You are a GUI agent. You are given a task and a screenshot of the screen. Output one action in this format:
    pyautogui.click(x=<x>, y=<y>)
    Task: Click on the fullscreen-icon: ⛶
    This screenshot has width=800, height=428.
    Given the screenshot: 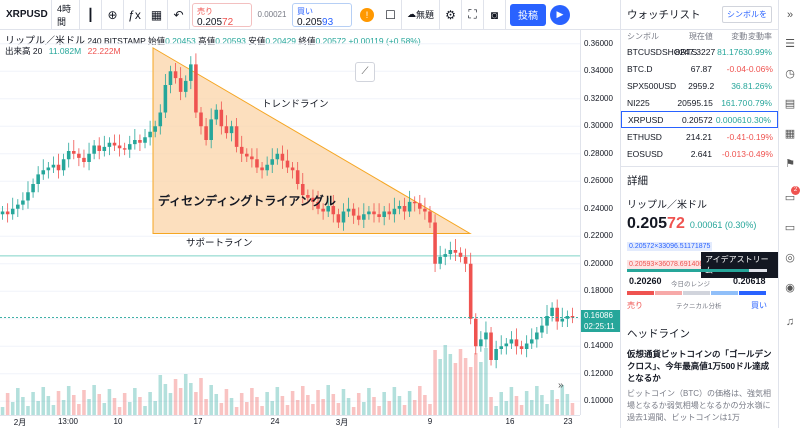 What is the action you would take?
    pyautogui.click(x=473, y=15)
    